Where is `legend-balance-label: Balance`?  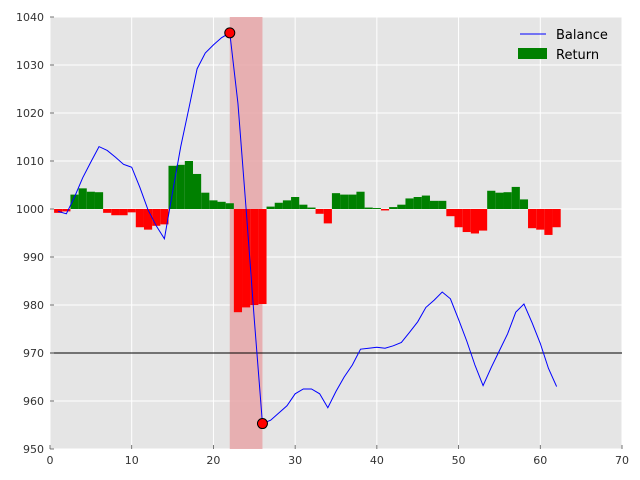
legend-balance-label: Balance is located at coordinates (582, 35).